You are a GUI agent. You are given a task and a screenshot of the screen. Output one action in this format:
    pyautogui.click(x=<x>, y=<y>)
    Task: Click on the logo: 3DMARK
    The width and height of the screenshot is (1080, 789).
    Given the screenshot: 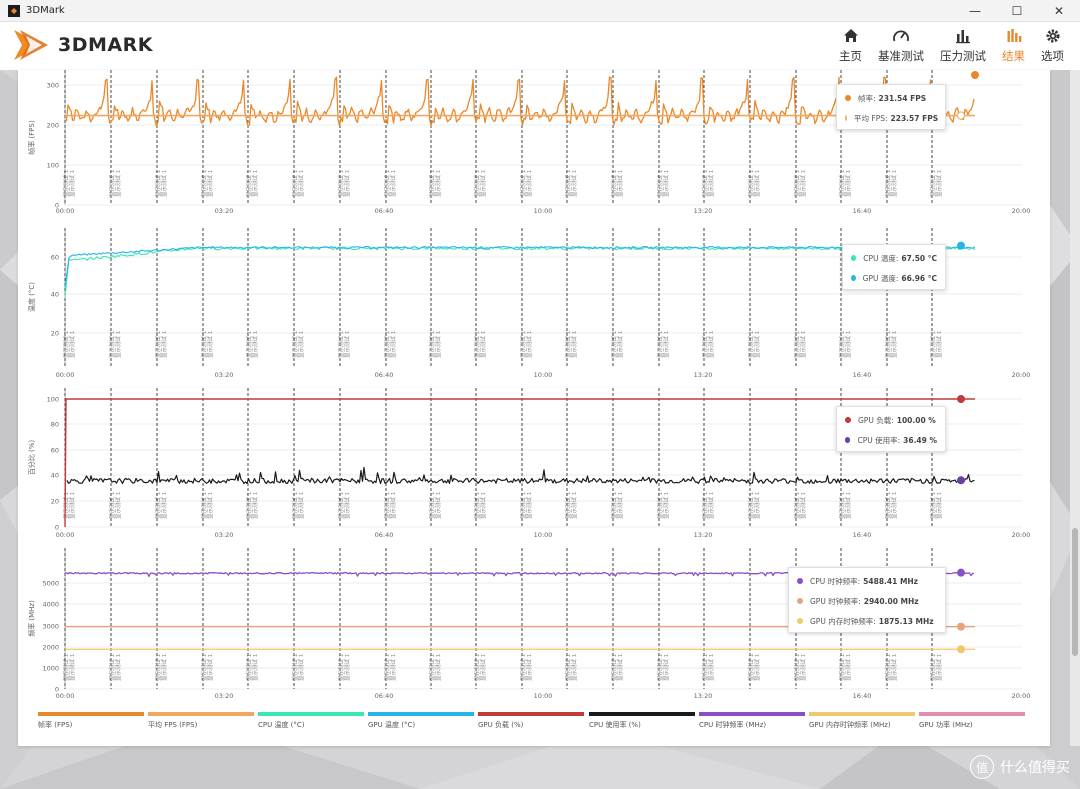 What is the action you would take?
    pyautogui.click(x=82, y=45)
    